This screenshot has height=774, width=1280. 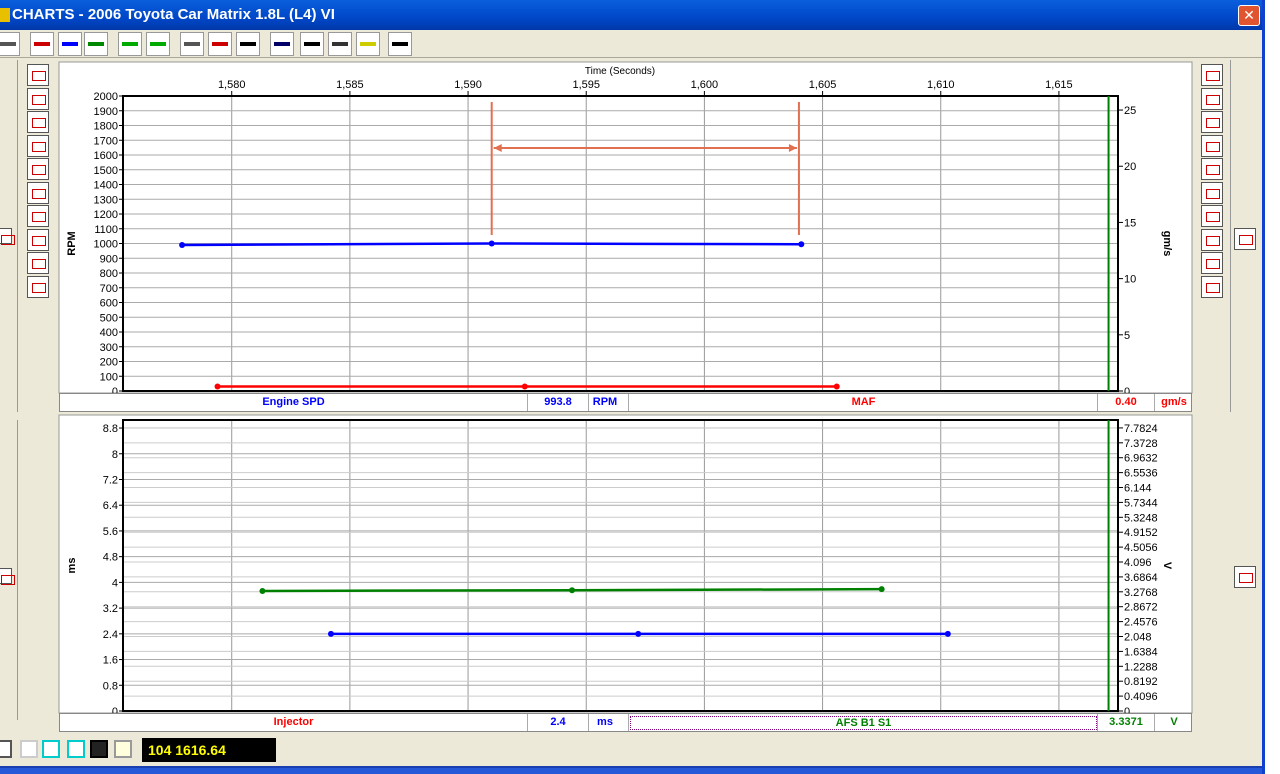 What do you see at coordinates (110, 686) in the screenshot?
I see `y-tick-label: 0.8` at bounding box center [110, 686].